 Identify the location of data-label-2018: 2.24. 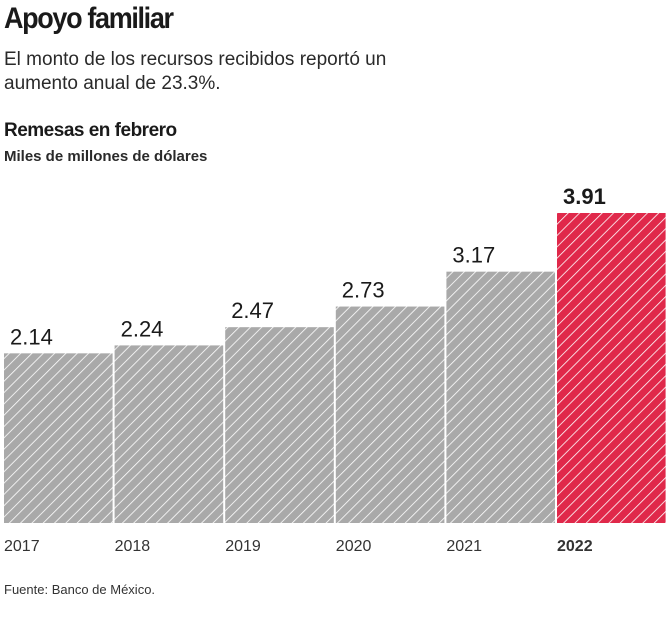
(142, 328).